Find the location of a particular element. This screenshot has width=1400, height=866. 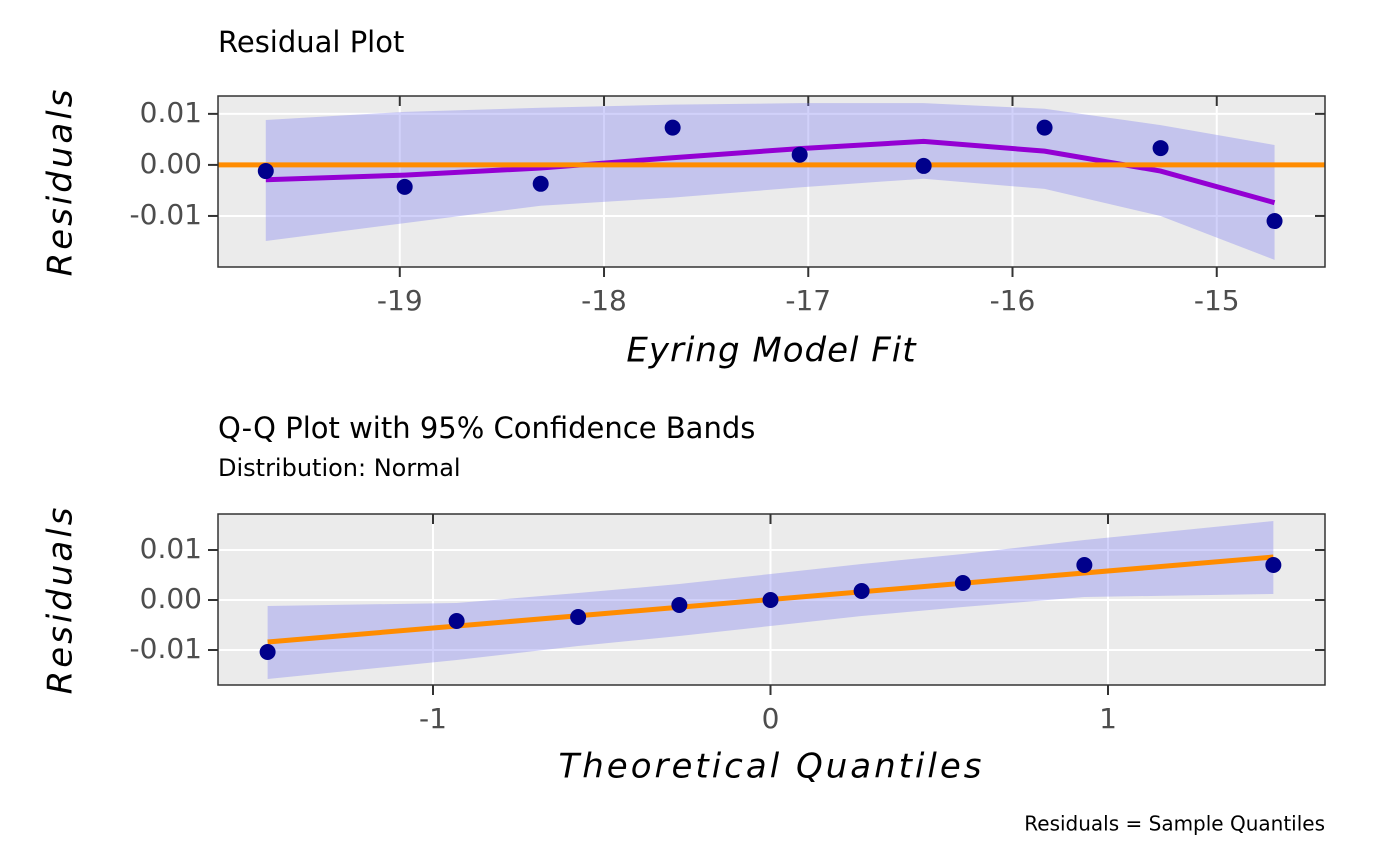

x-tick-label: -19 is located at coordinates (400, 300).